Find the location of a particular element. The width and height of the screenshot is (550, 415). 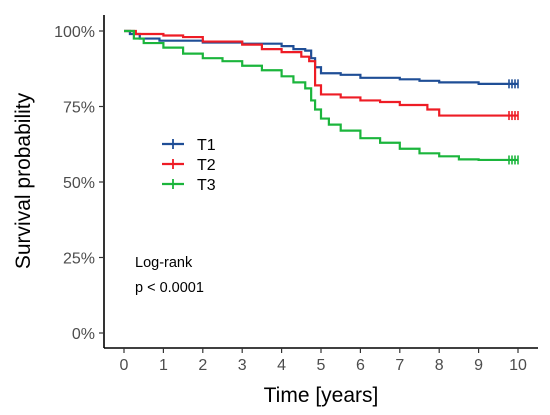

legend-label-t1: T1 is located at coordinates (206, 145).